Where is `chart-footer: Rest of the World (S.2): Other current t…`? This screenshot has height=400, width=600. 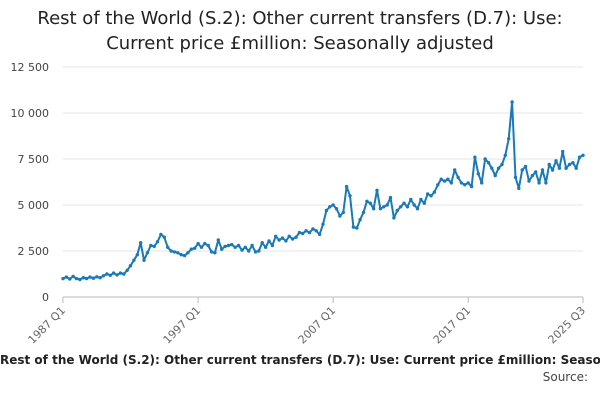
chart-footer: Rest of the World (S.2): Other current t… is located at coordinates (300, 373).